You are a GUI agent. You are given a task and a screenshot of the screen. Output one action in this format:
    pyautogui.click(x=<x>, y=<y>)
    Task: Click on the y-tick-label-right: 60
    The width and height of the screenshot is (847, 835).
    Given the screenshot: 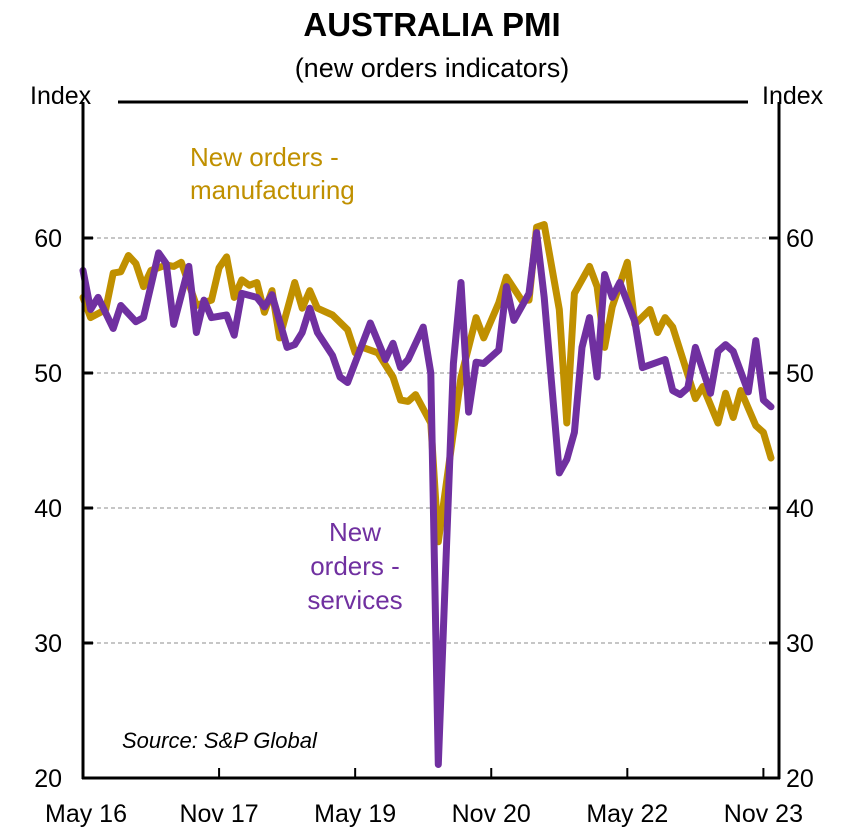 What is the action you would take?
    pyautogui.click(x=800, y=239)
    